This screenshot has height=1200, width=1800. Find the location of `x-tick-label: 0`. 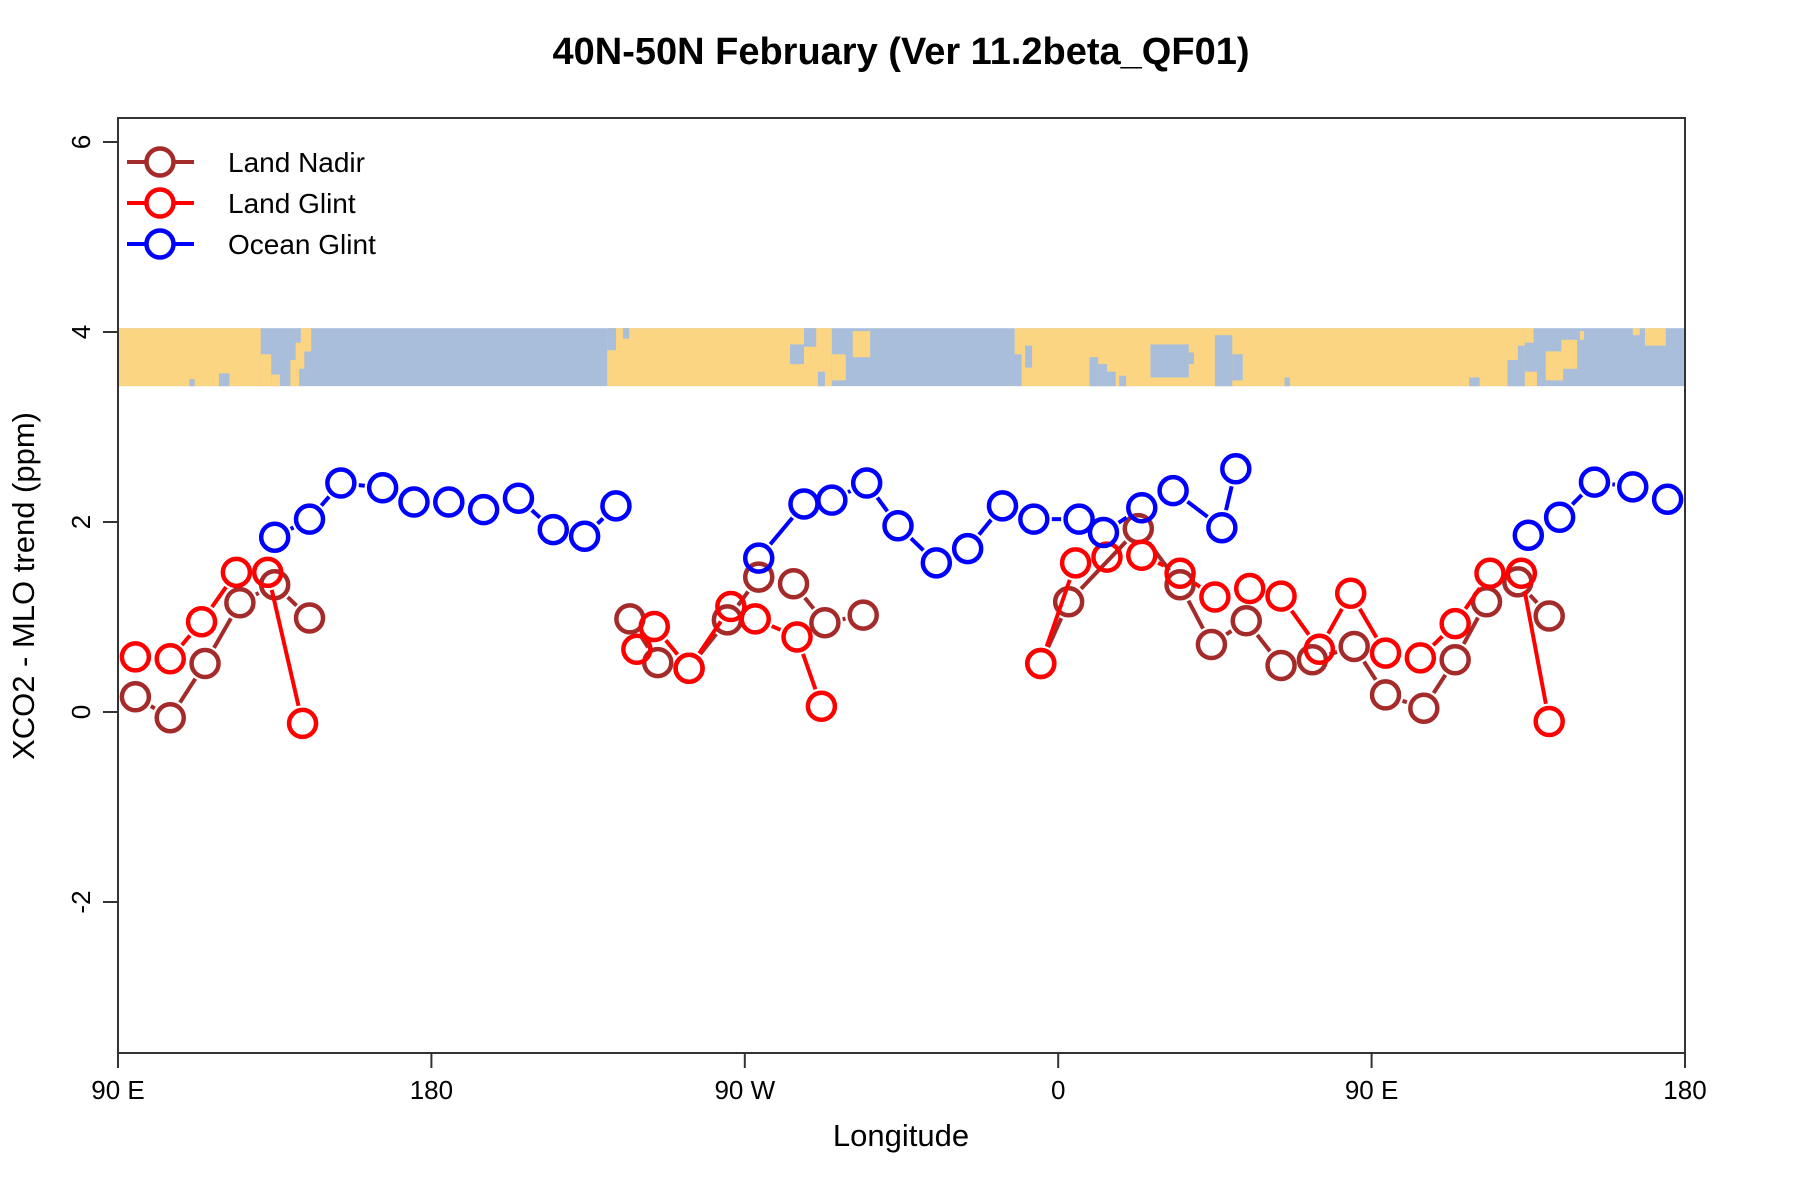

x-tick-label: 0 is located at coordinates (1058, 1090).